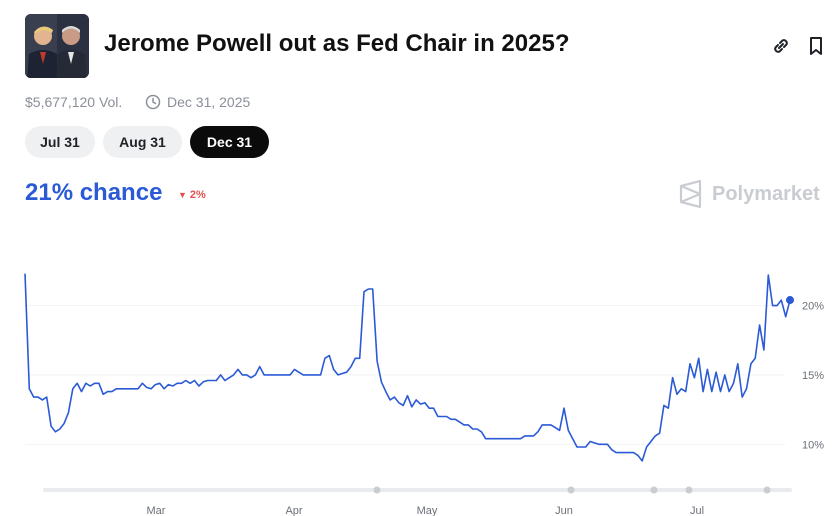  I want to click on end-date: Dec 31, 2025, so click(197, 102).